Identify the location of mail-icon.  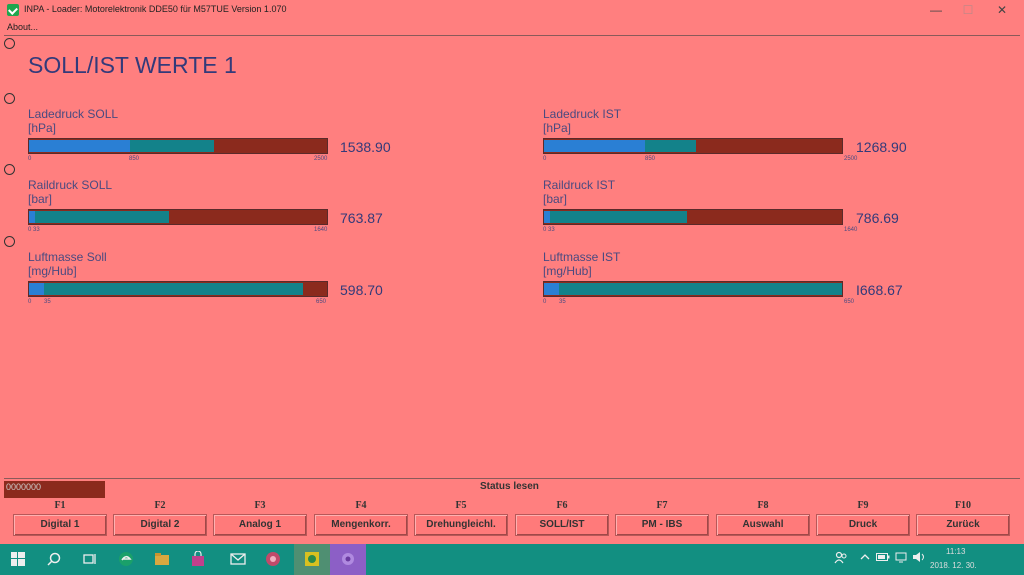
(238, 559).